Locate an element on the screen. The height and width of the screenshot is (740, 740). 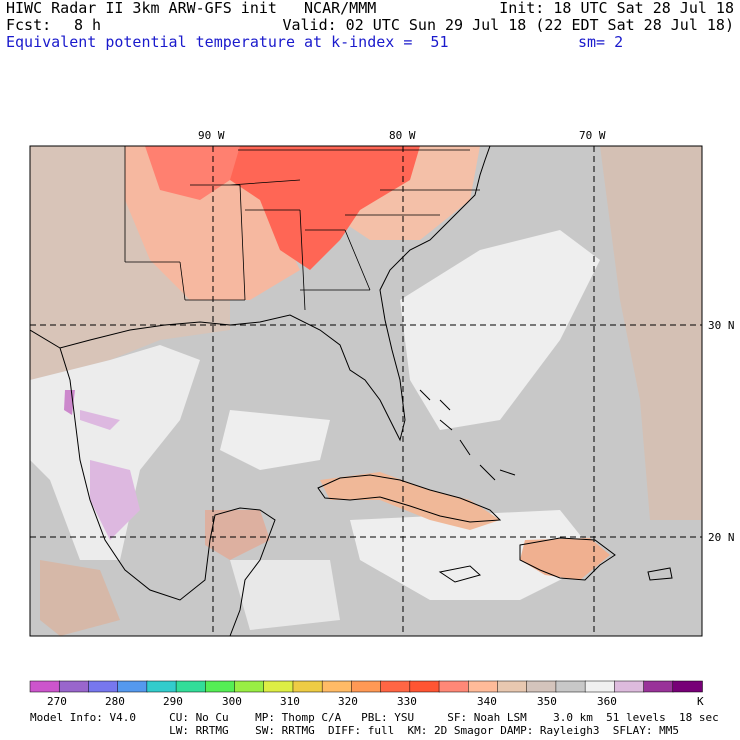
coastline-mexico is located at coordinates (167, 491).